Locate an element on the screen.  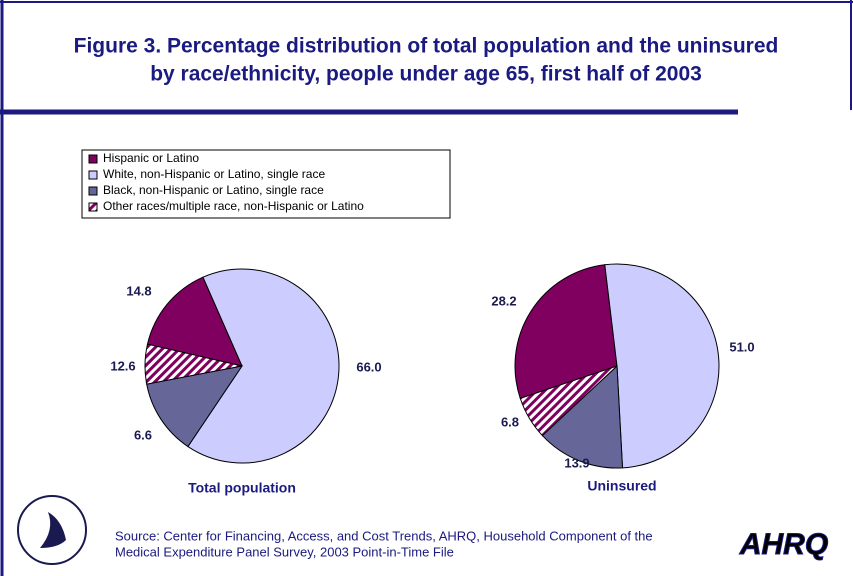
pie-label: Uninsured is located at coordinates (621, 486).